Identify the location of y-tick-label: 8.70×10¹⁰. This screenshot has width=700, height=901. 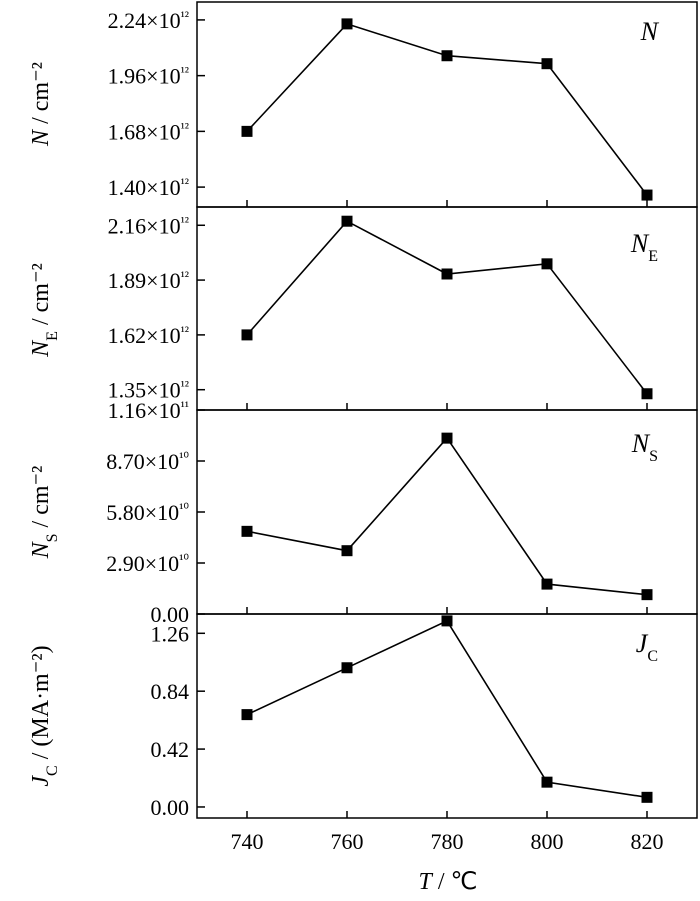
(147, 461).